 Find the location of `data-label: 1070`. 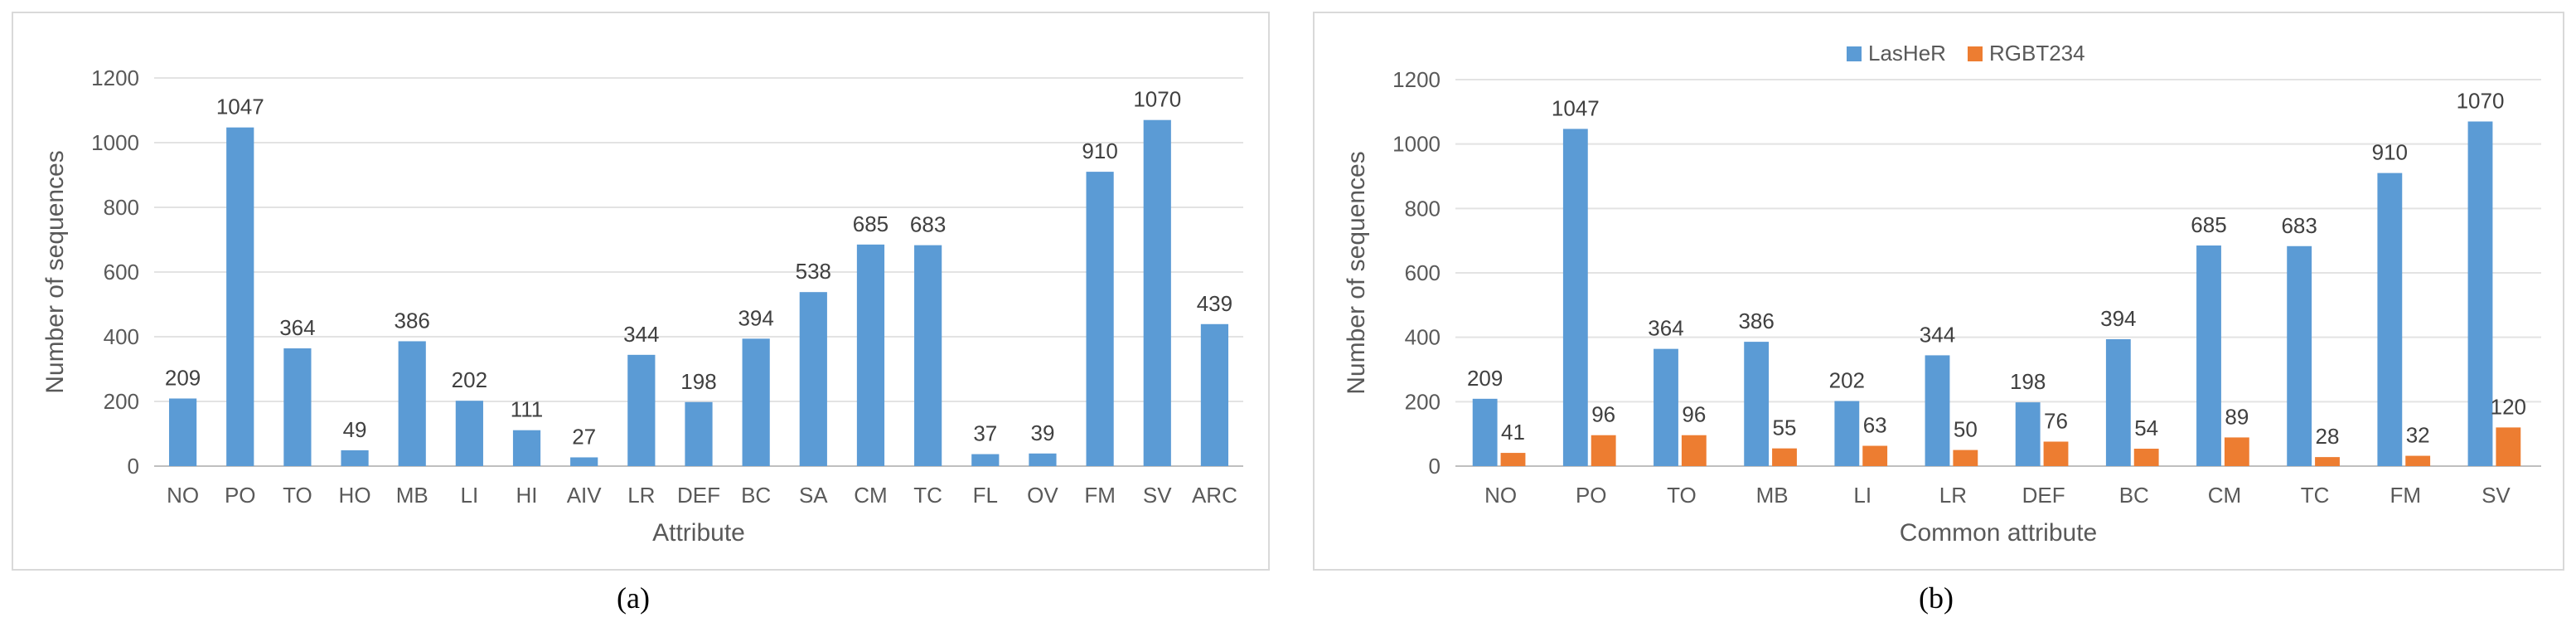

data-label: 1070 is located at coordinates (2481, 101).